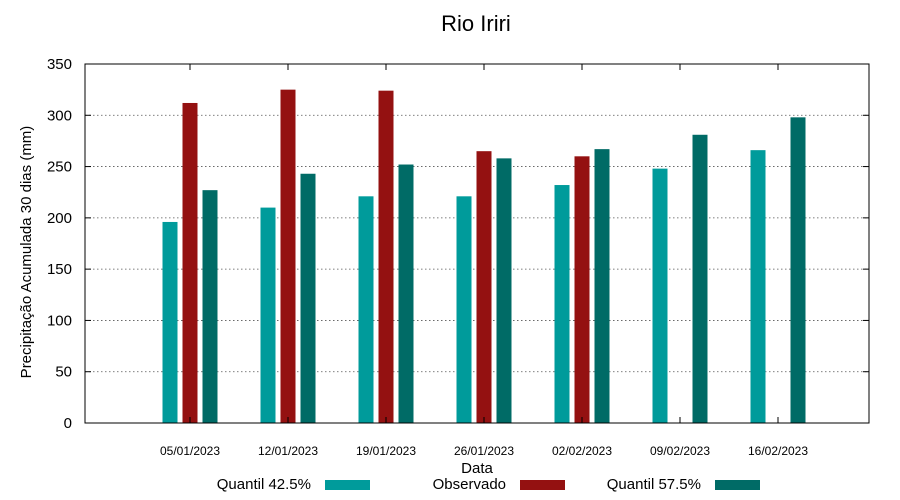  I want to click on y-tick-label: 100, so click(59, 320).